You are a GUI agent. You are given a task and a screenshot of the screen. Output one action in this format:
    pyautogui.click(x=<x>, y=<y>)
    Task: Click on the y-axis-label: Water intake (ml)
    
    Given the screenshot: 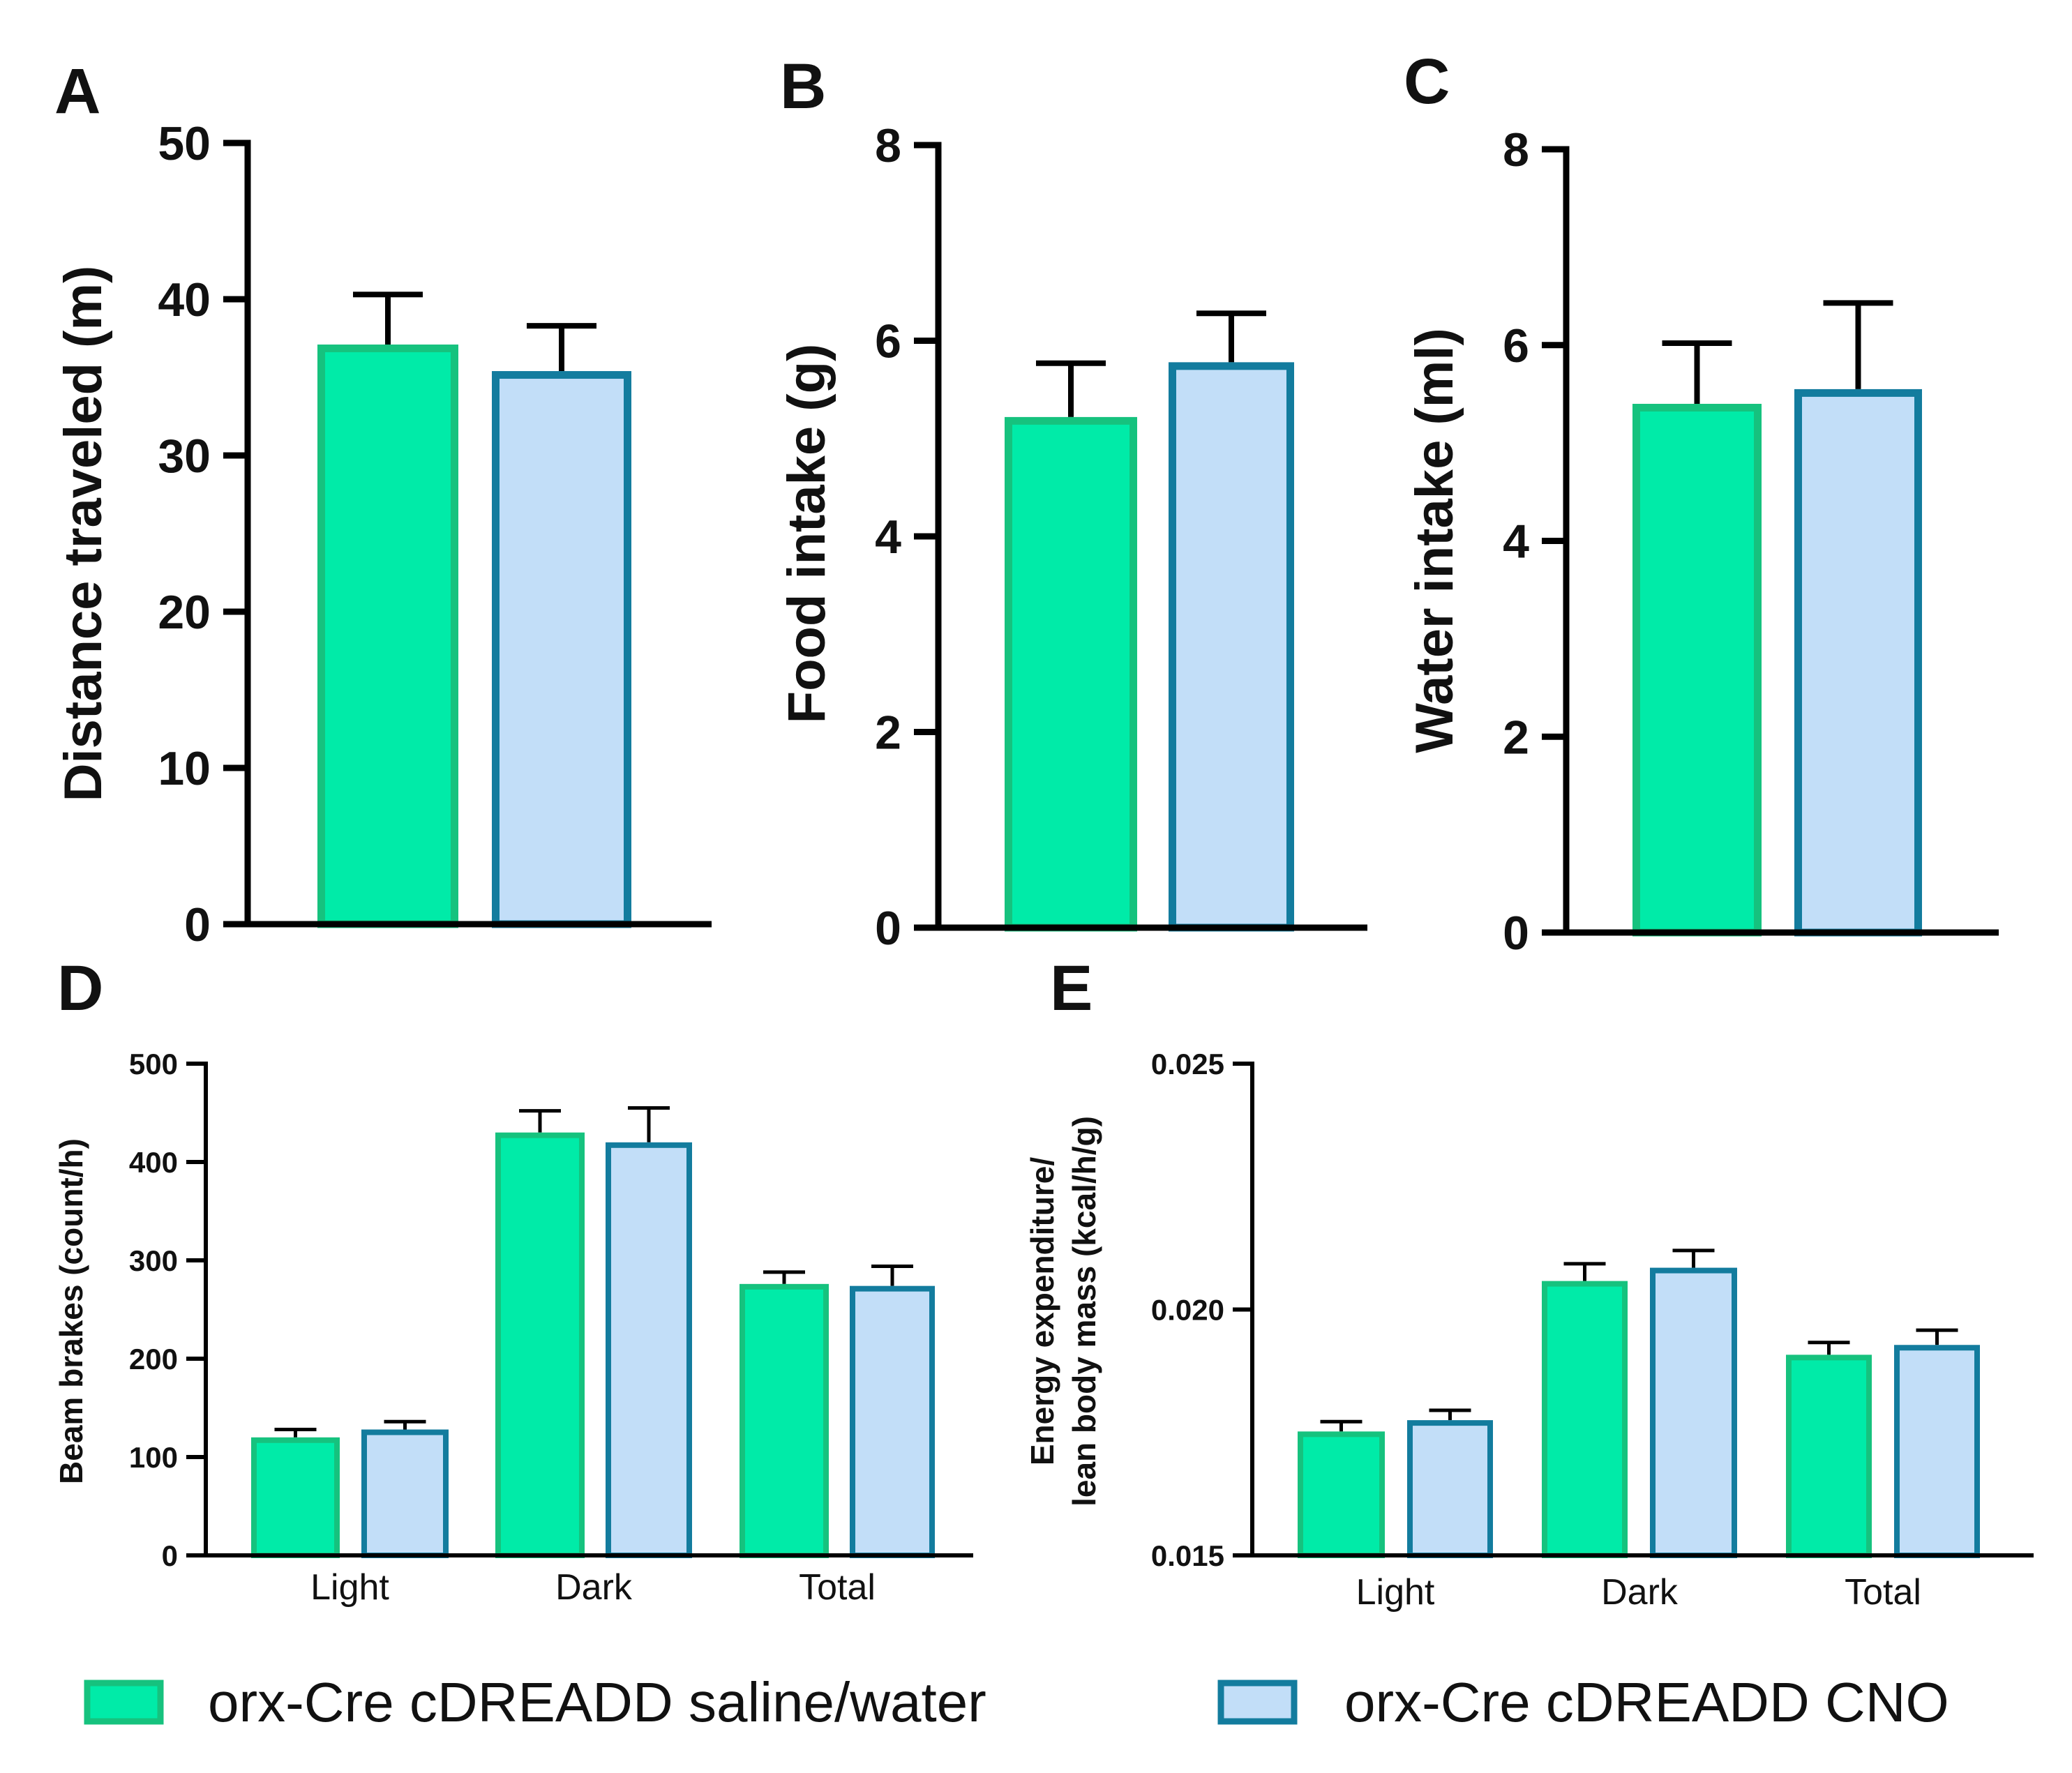 What is the action you would take?
    pyautogui.click(x=1434, y=540)
    